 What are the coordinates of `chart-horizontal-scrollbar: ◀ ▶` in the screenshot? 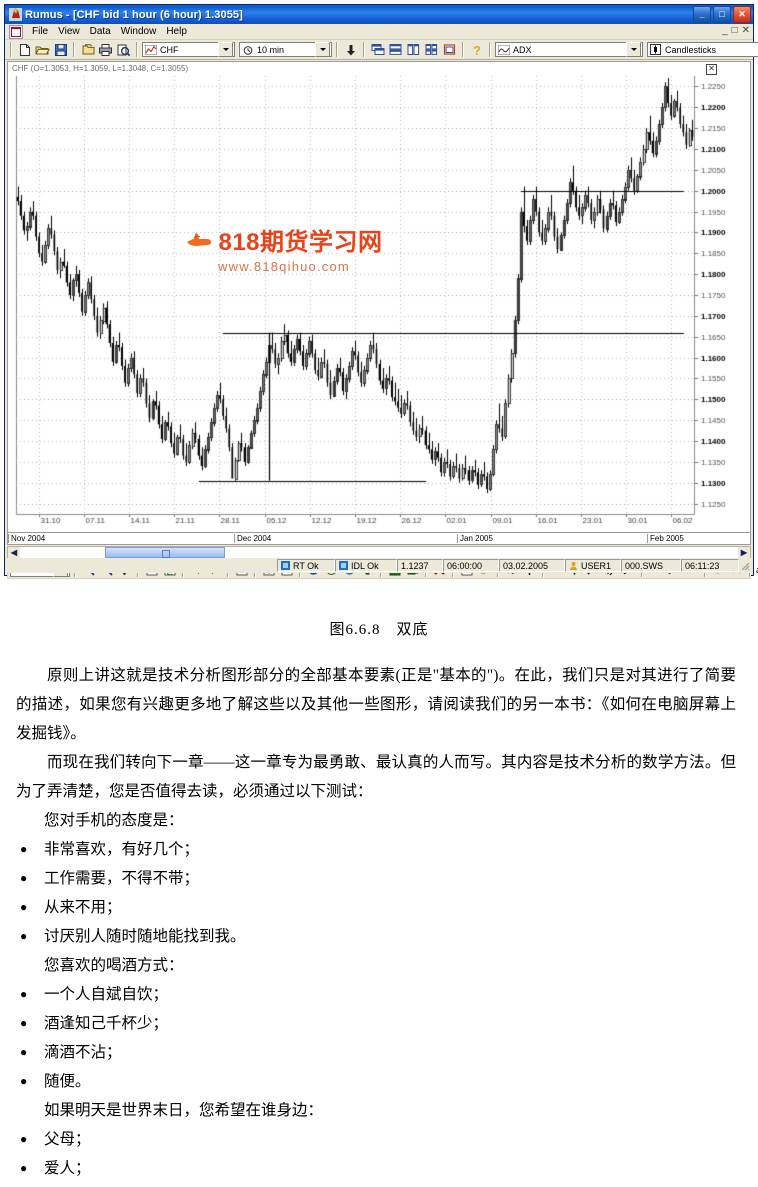 It's located at (379, 552).